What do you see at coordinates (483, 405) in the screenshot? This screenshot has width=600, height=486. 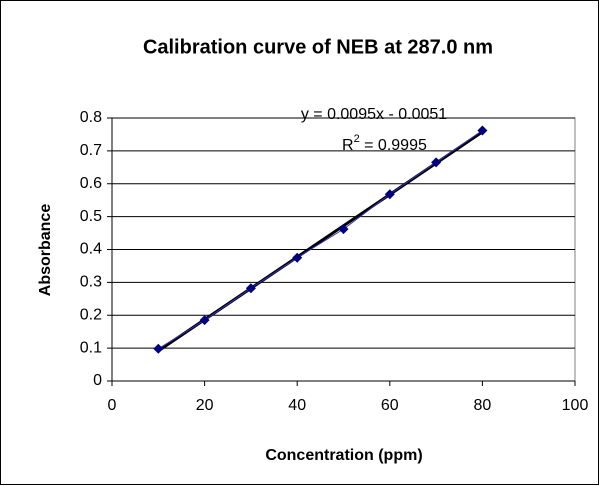 I see `x-tick-label: 80` at bounding box center [483, 405].